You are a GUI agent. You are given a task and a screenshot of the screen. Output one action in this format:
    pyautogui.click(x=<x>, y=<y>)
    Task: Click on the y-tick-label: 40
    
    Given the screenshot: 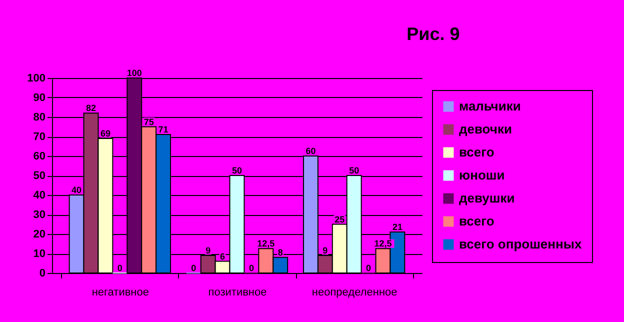 What is the action you would take?
    pyautogui.click(x=39, y=196)
    